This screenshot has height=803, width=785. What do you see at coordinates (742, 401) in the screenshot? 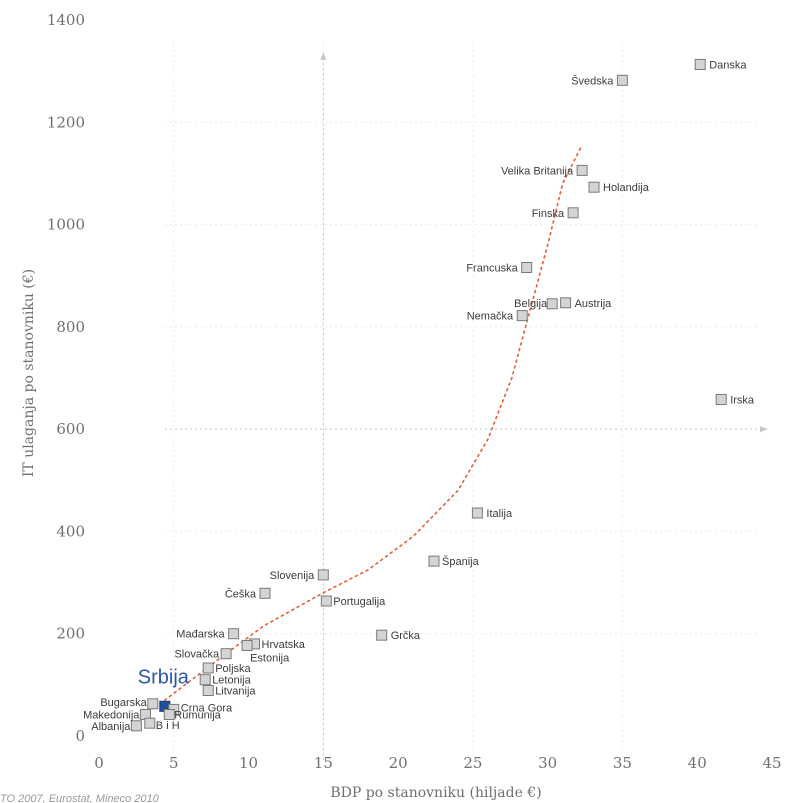
I see `data-label-irska: Irska` at bounding box center [742, 401].